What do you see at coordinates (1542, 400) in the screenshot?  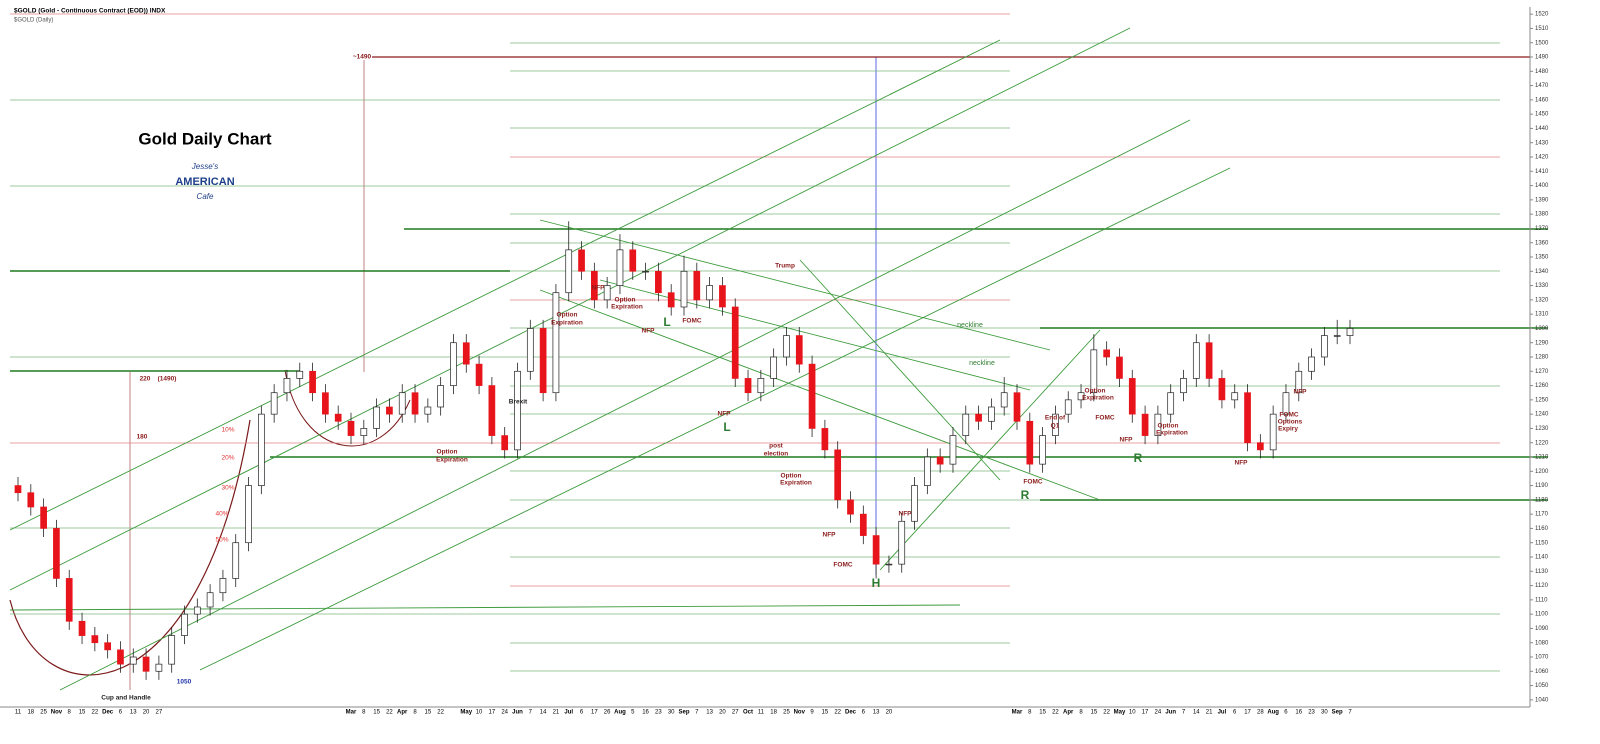 I see `y-tick-label: 1250` at bounding box center [1542, 400].